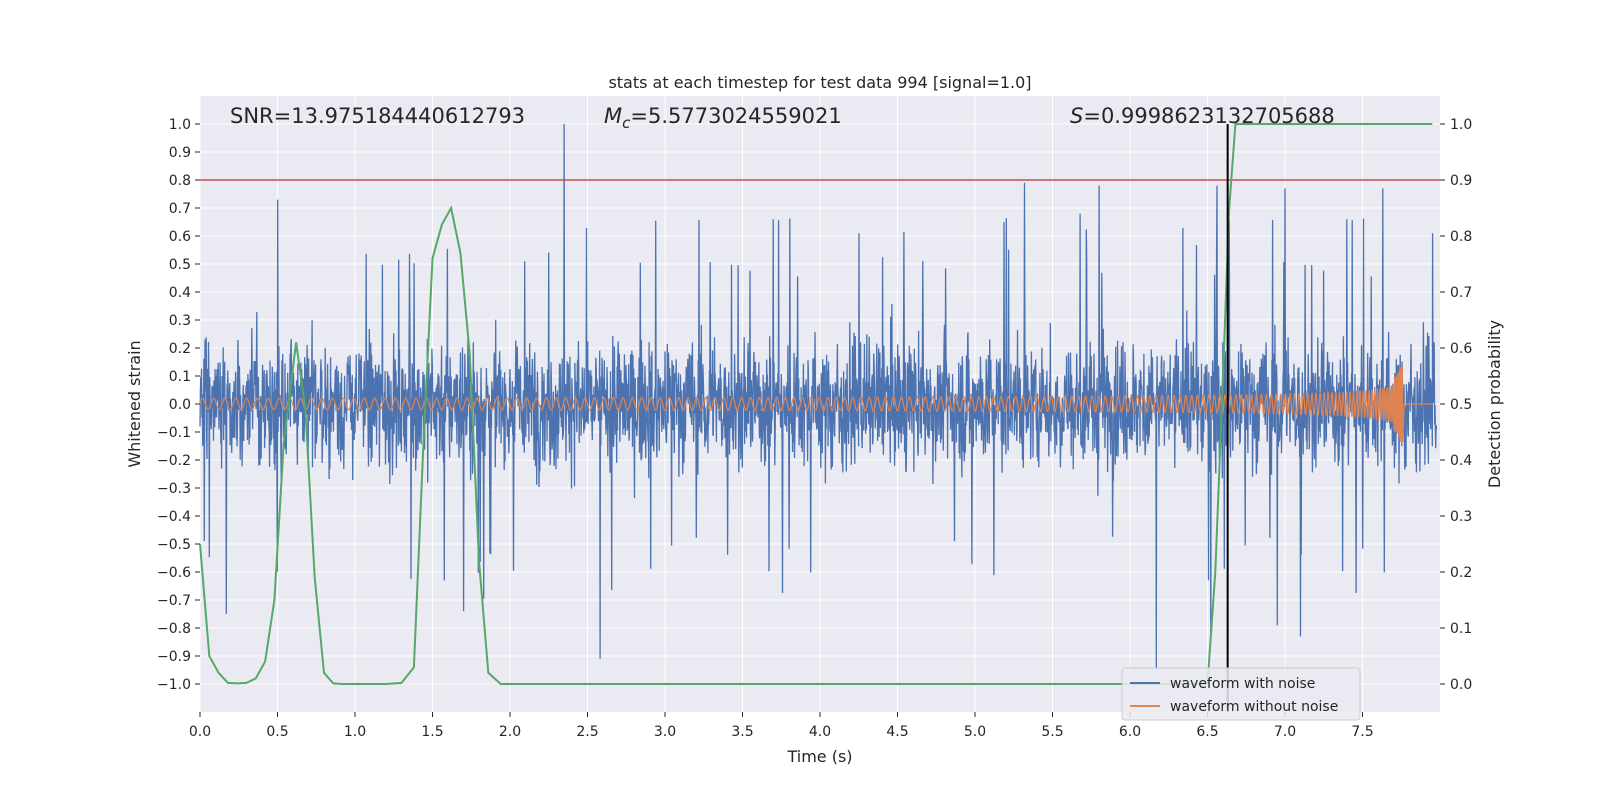 This screenshot has width=1600, height=800. Describe the element at coordinates (1461, 125) in the screenshot. I see `y2-tick-label: 1.0` at that location.